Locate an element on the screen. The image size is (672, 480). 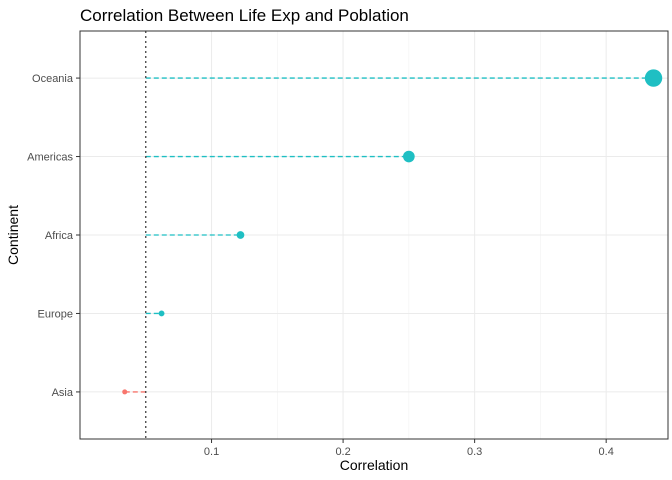
x-tick-label: 0.1 is located at coordinates (211, 452).